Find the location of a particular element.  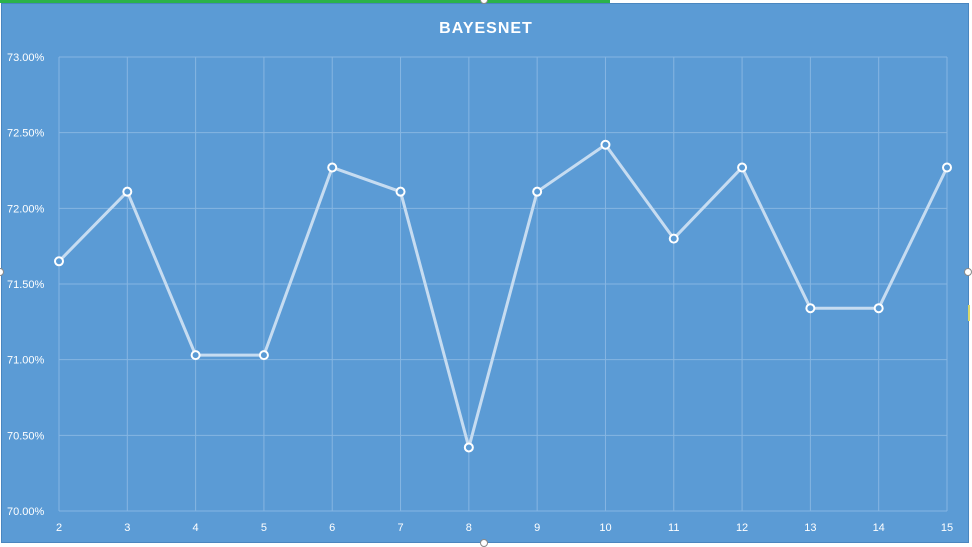

x-tick-label: 3 is located at coordinates (127, 528).